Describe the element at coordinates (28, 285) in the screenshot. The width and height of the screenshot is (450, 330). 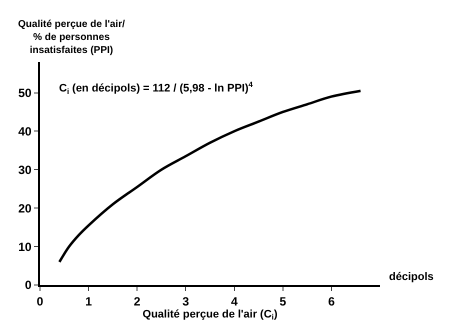
I see `y-tick-label: 0` at that location.